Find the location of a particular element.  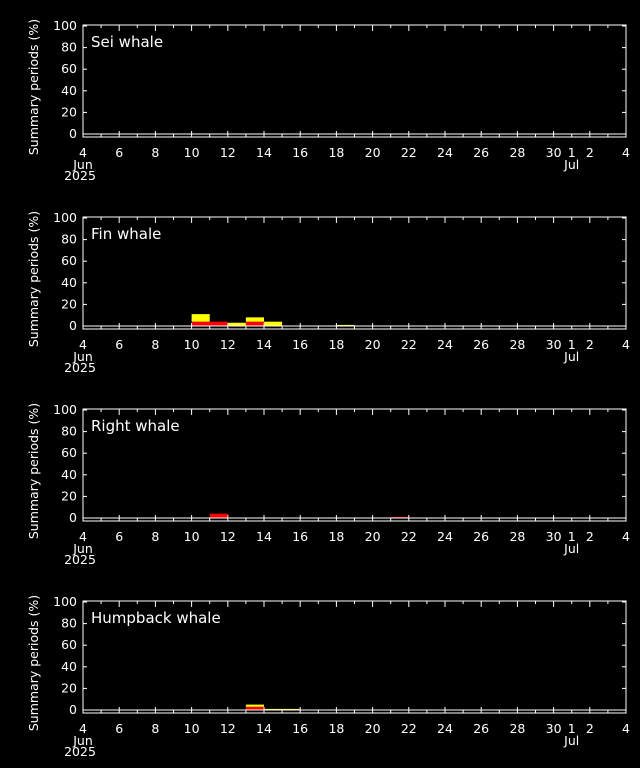

x-month-label: Jul is located at coordinates (571, 164).